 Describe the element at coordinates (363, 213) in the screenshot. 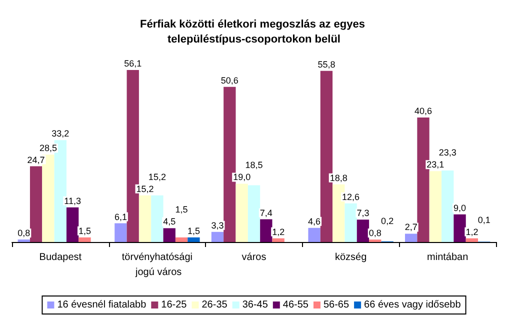

I see `data-label: 7,3` at that location.